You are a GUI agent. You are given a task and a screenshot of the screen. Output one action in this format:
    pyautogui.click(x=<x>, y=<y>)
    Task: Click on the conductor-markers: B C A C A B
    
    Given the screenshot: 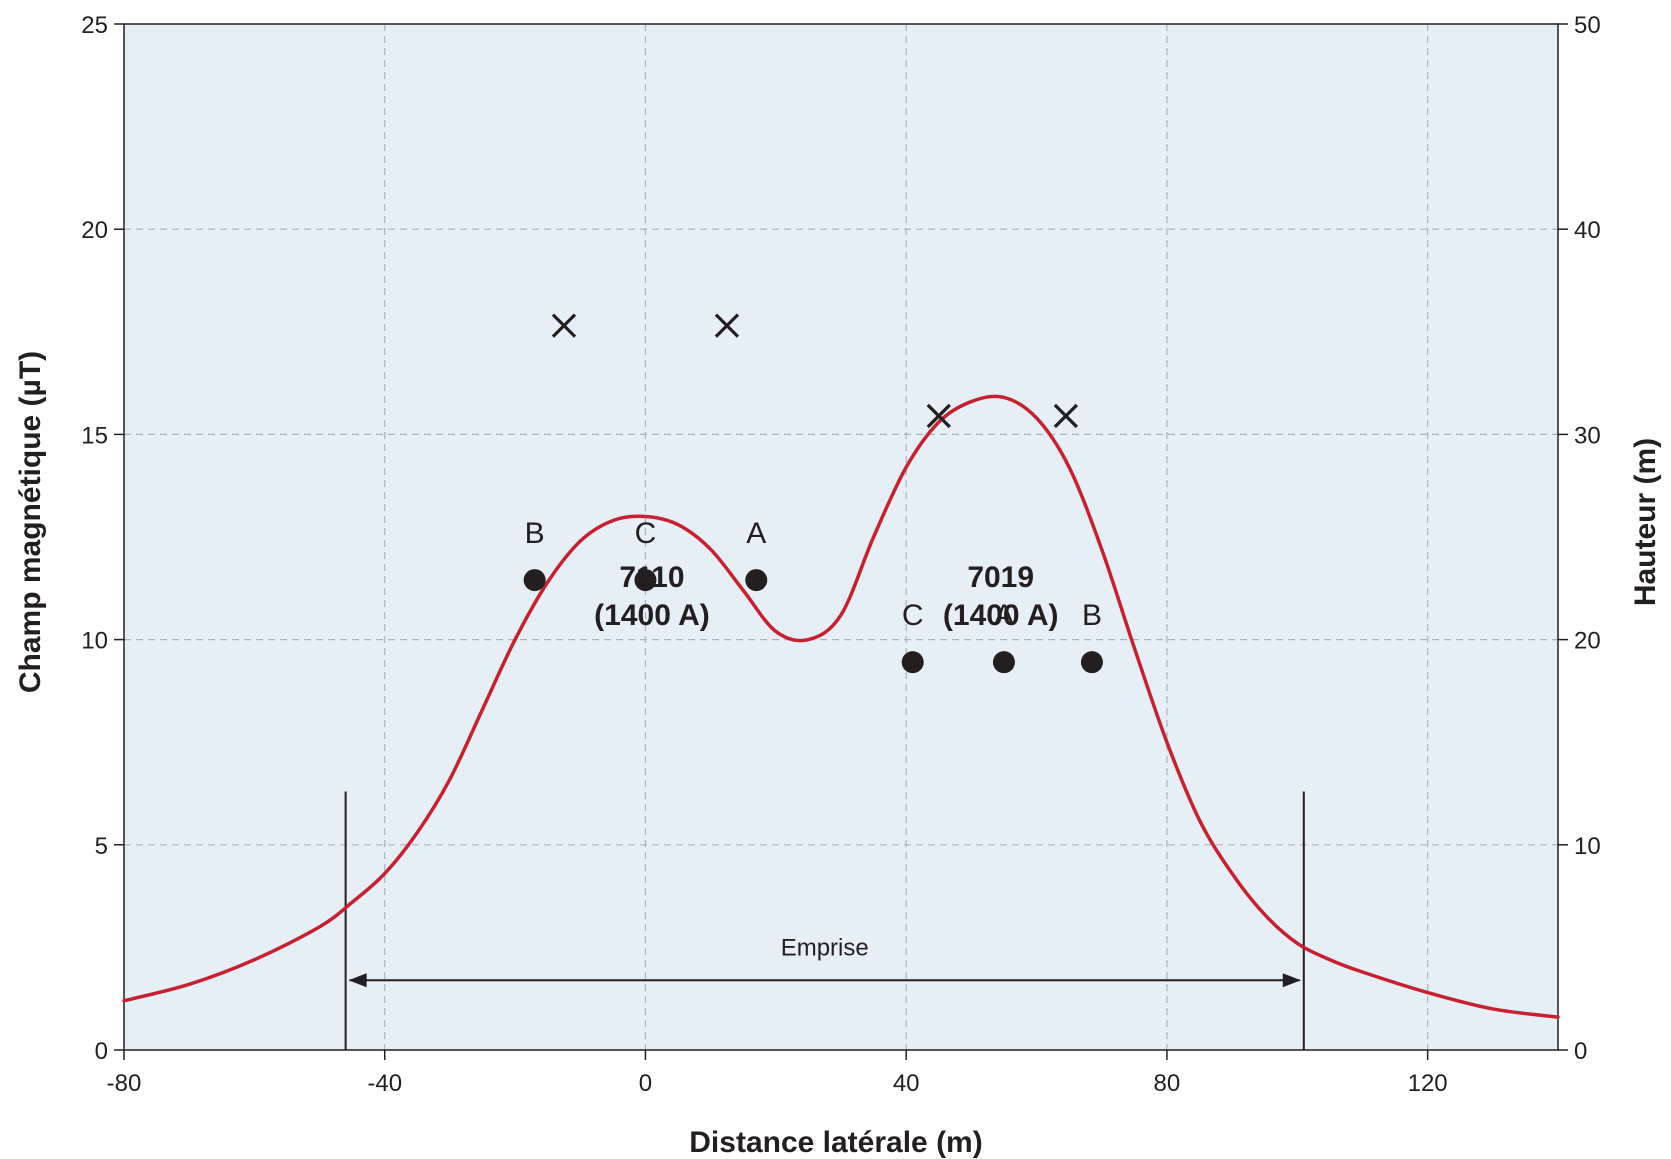 What is the action you would take?
    pyautogui.click(x=813, y=493)
    